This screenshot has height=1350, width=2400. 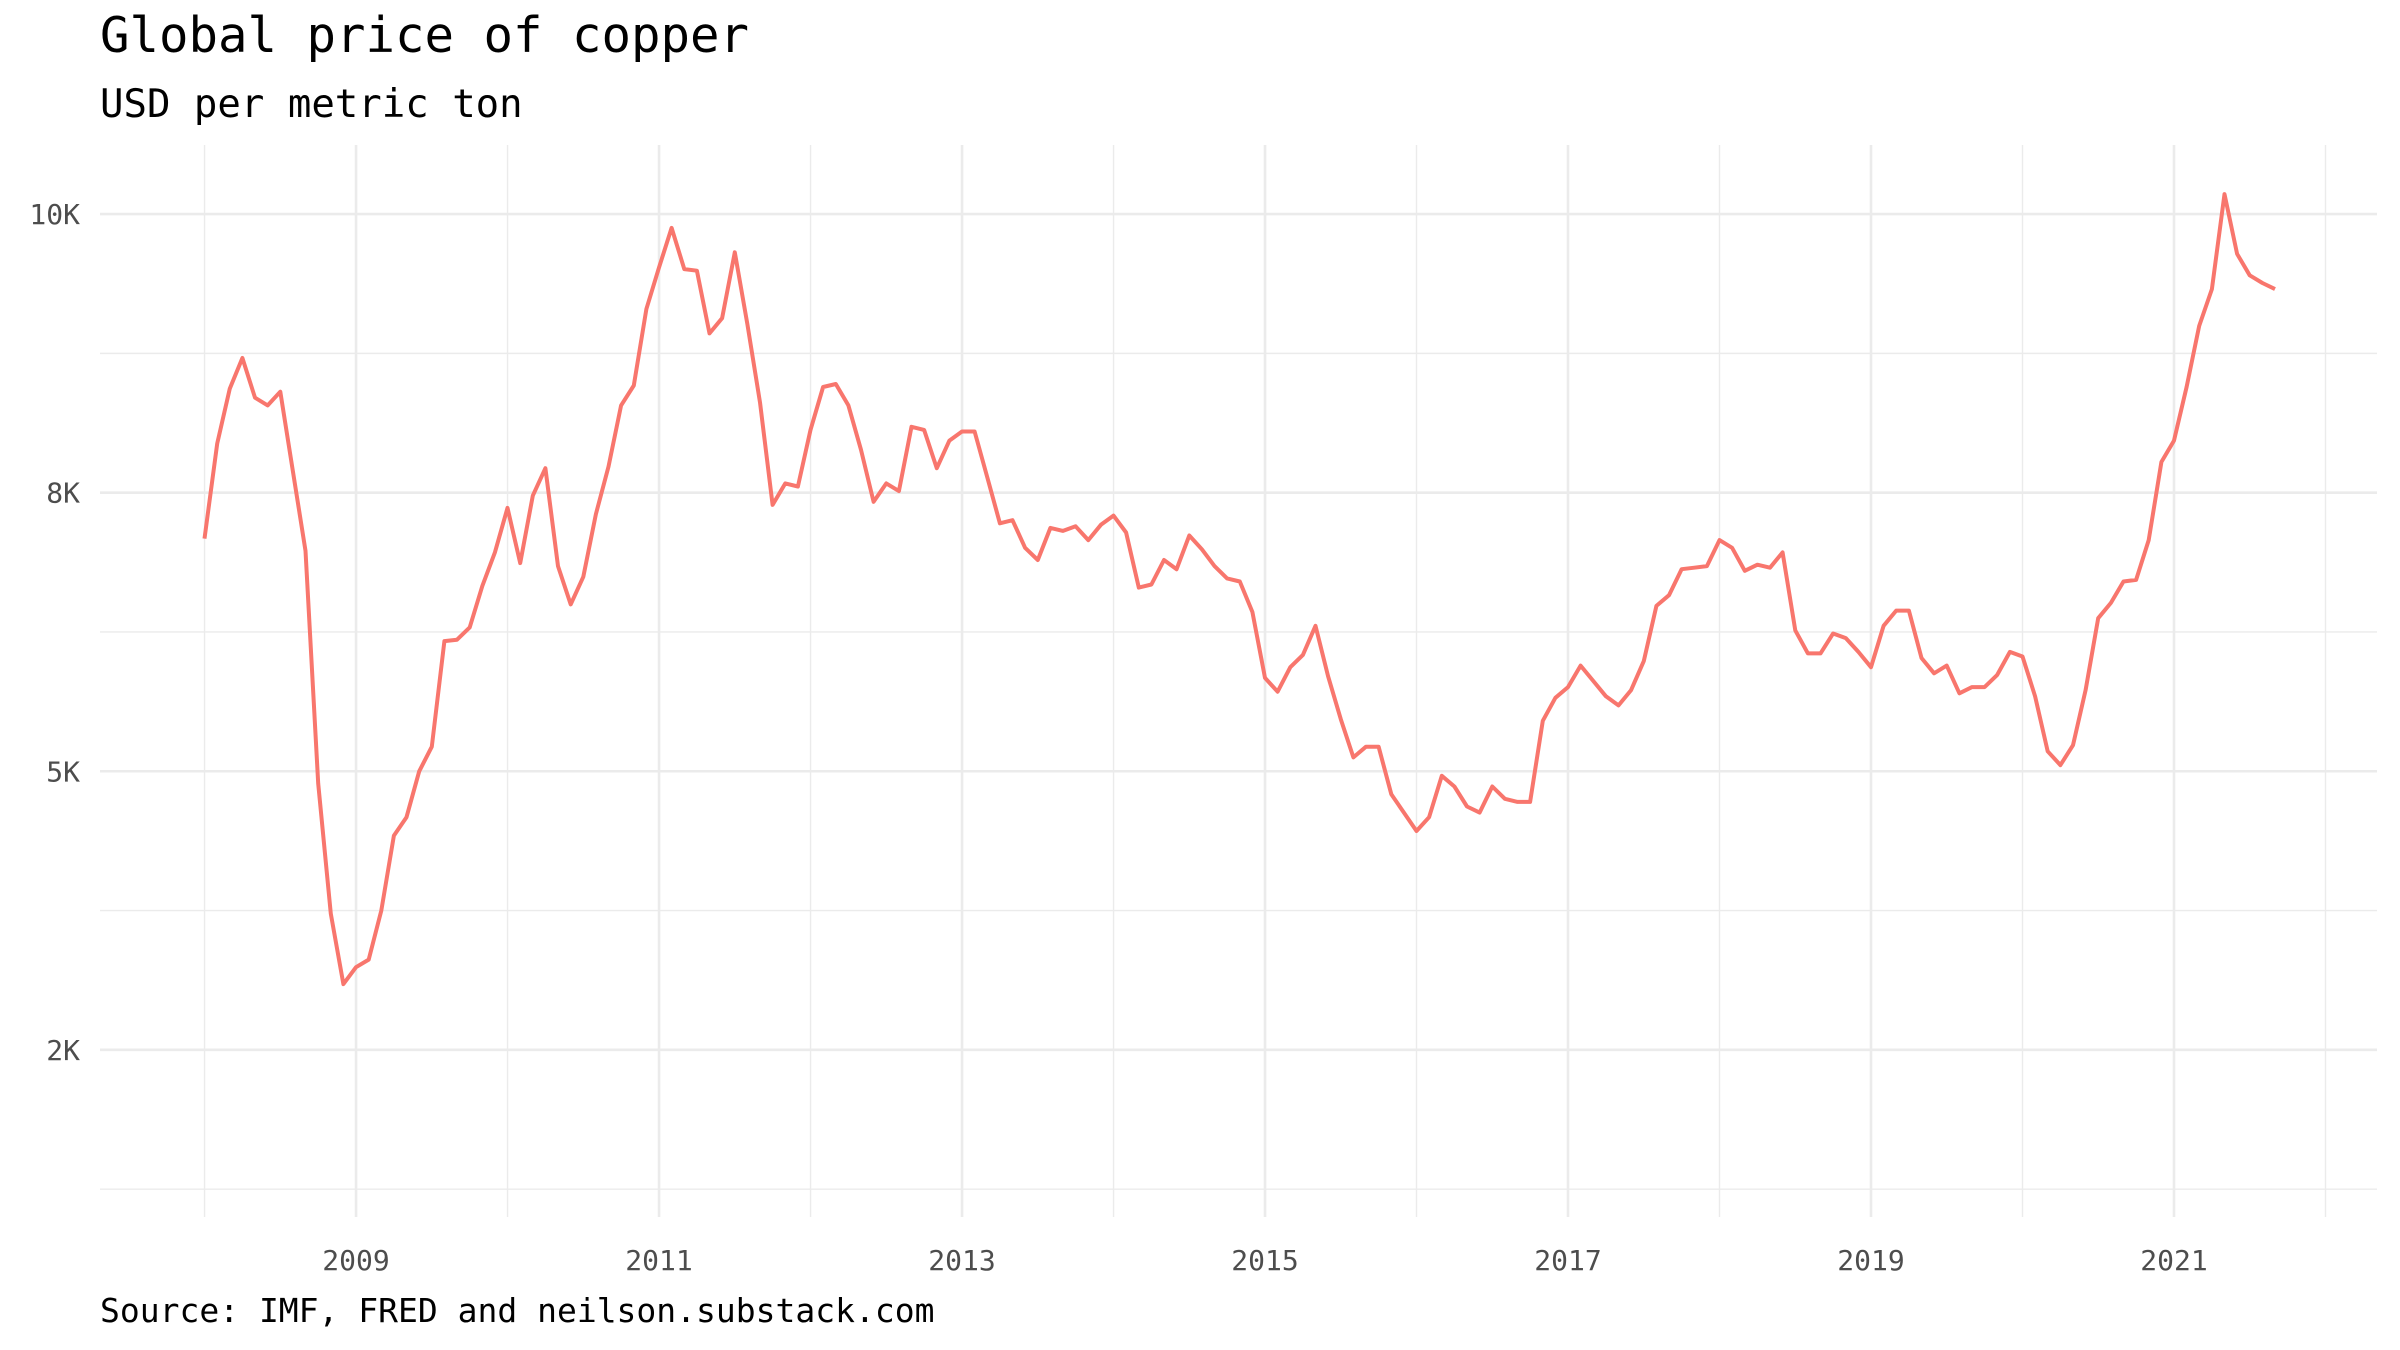 What do you see at coordinates (1870, 1260) in the screenshot?
I see `x-tick-label: 2019` at bounding box center [1870, 1260].